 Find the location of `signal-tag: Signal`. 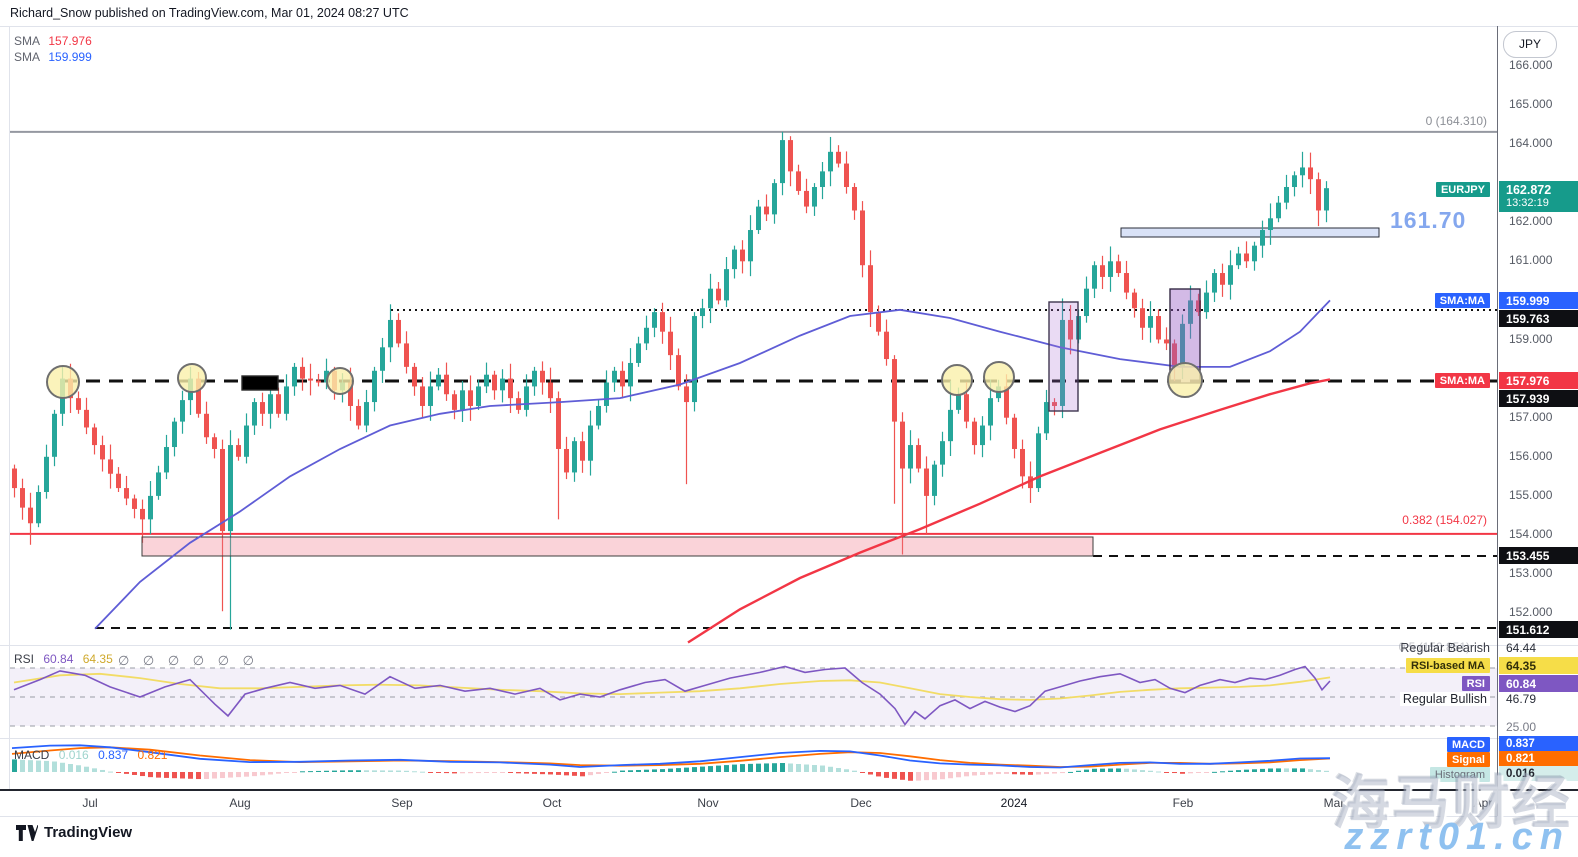

signal-tag: Signal is located at coordinates (1468, 759).